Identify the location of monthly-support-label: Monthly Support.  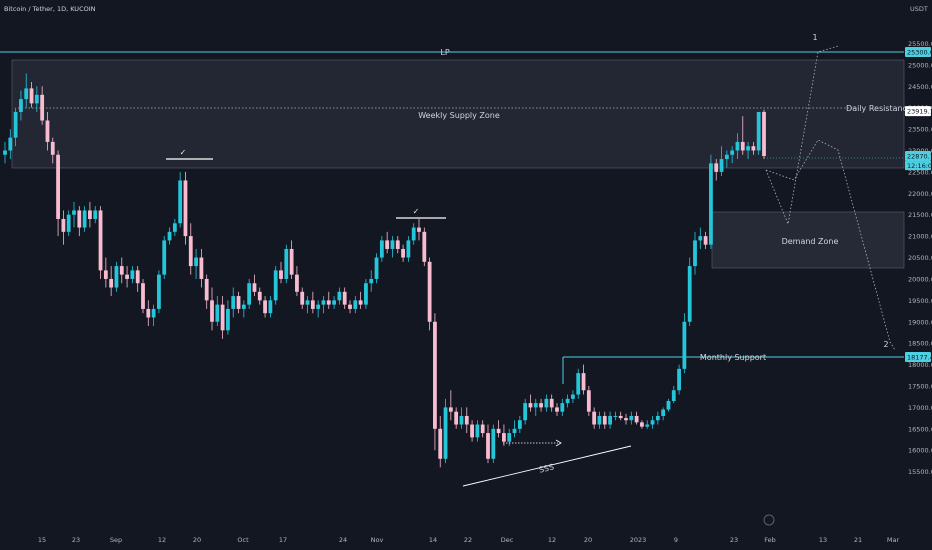
(733, 357).